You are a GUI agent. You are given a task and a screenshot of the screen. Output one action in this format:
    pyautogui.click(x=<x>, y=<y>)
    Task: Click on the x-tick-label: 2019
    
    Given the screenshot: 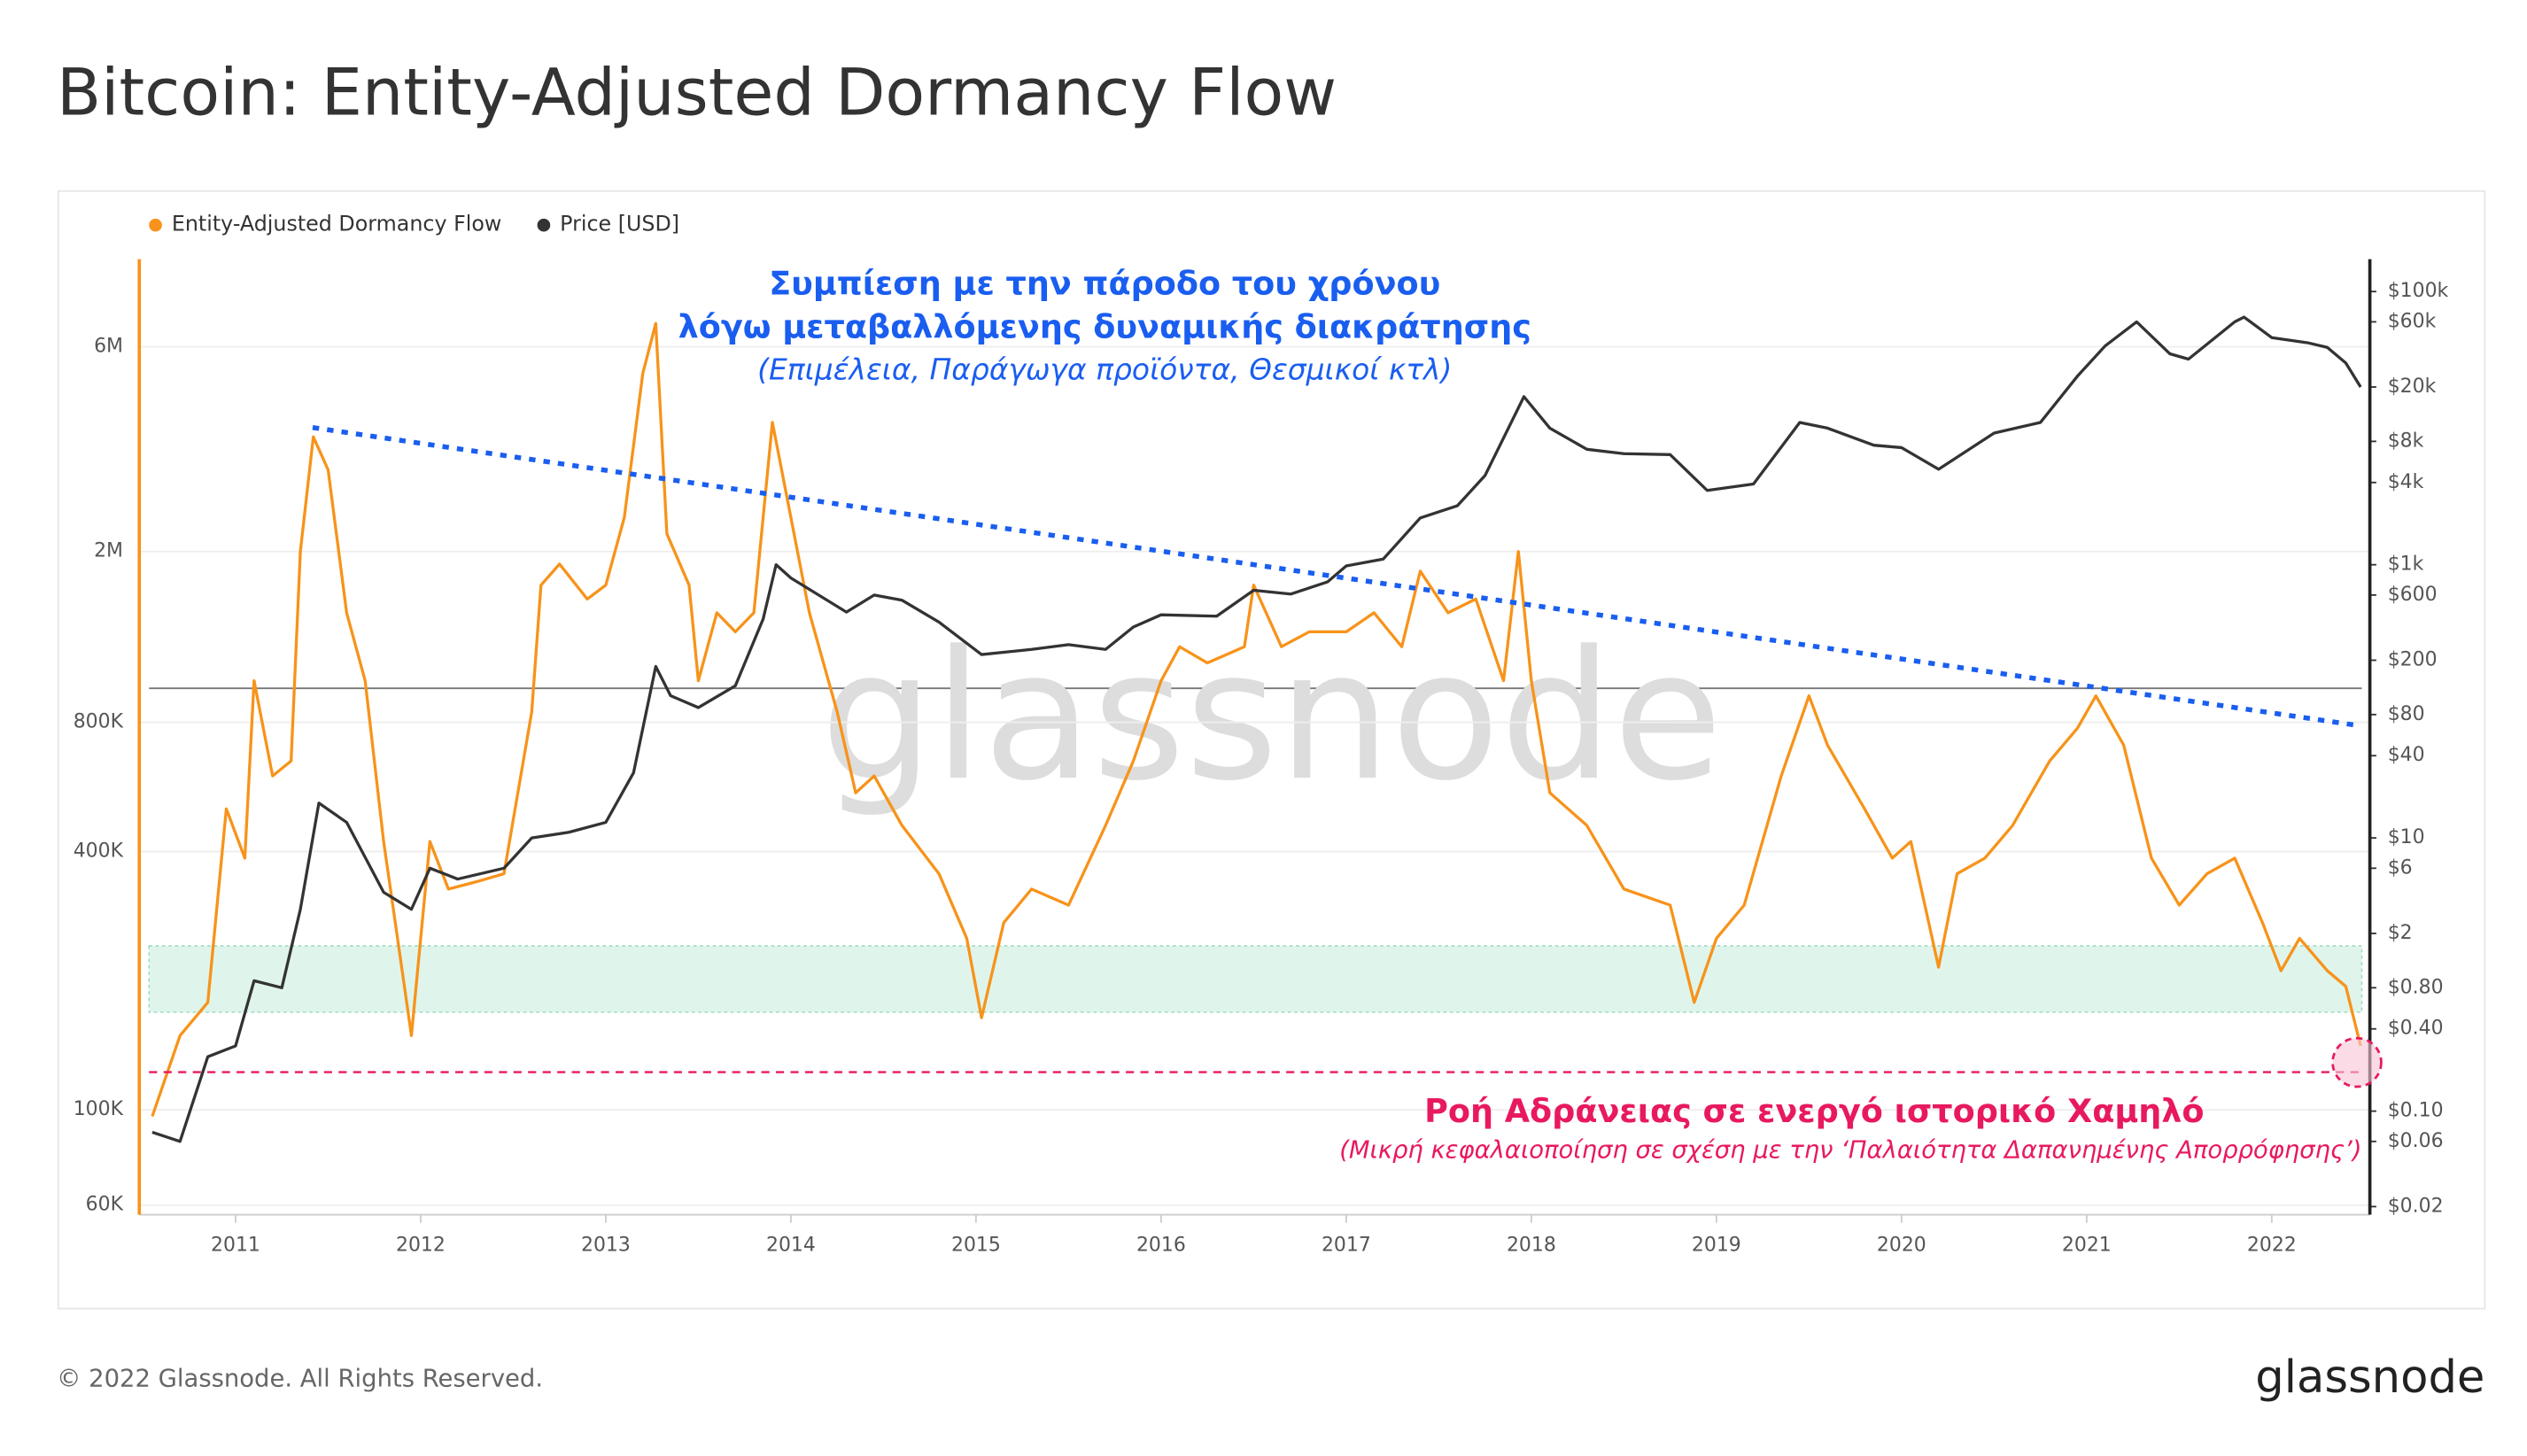 What is the action you would take?
    pyautogui.click(x=1716, y=1245)
    